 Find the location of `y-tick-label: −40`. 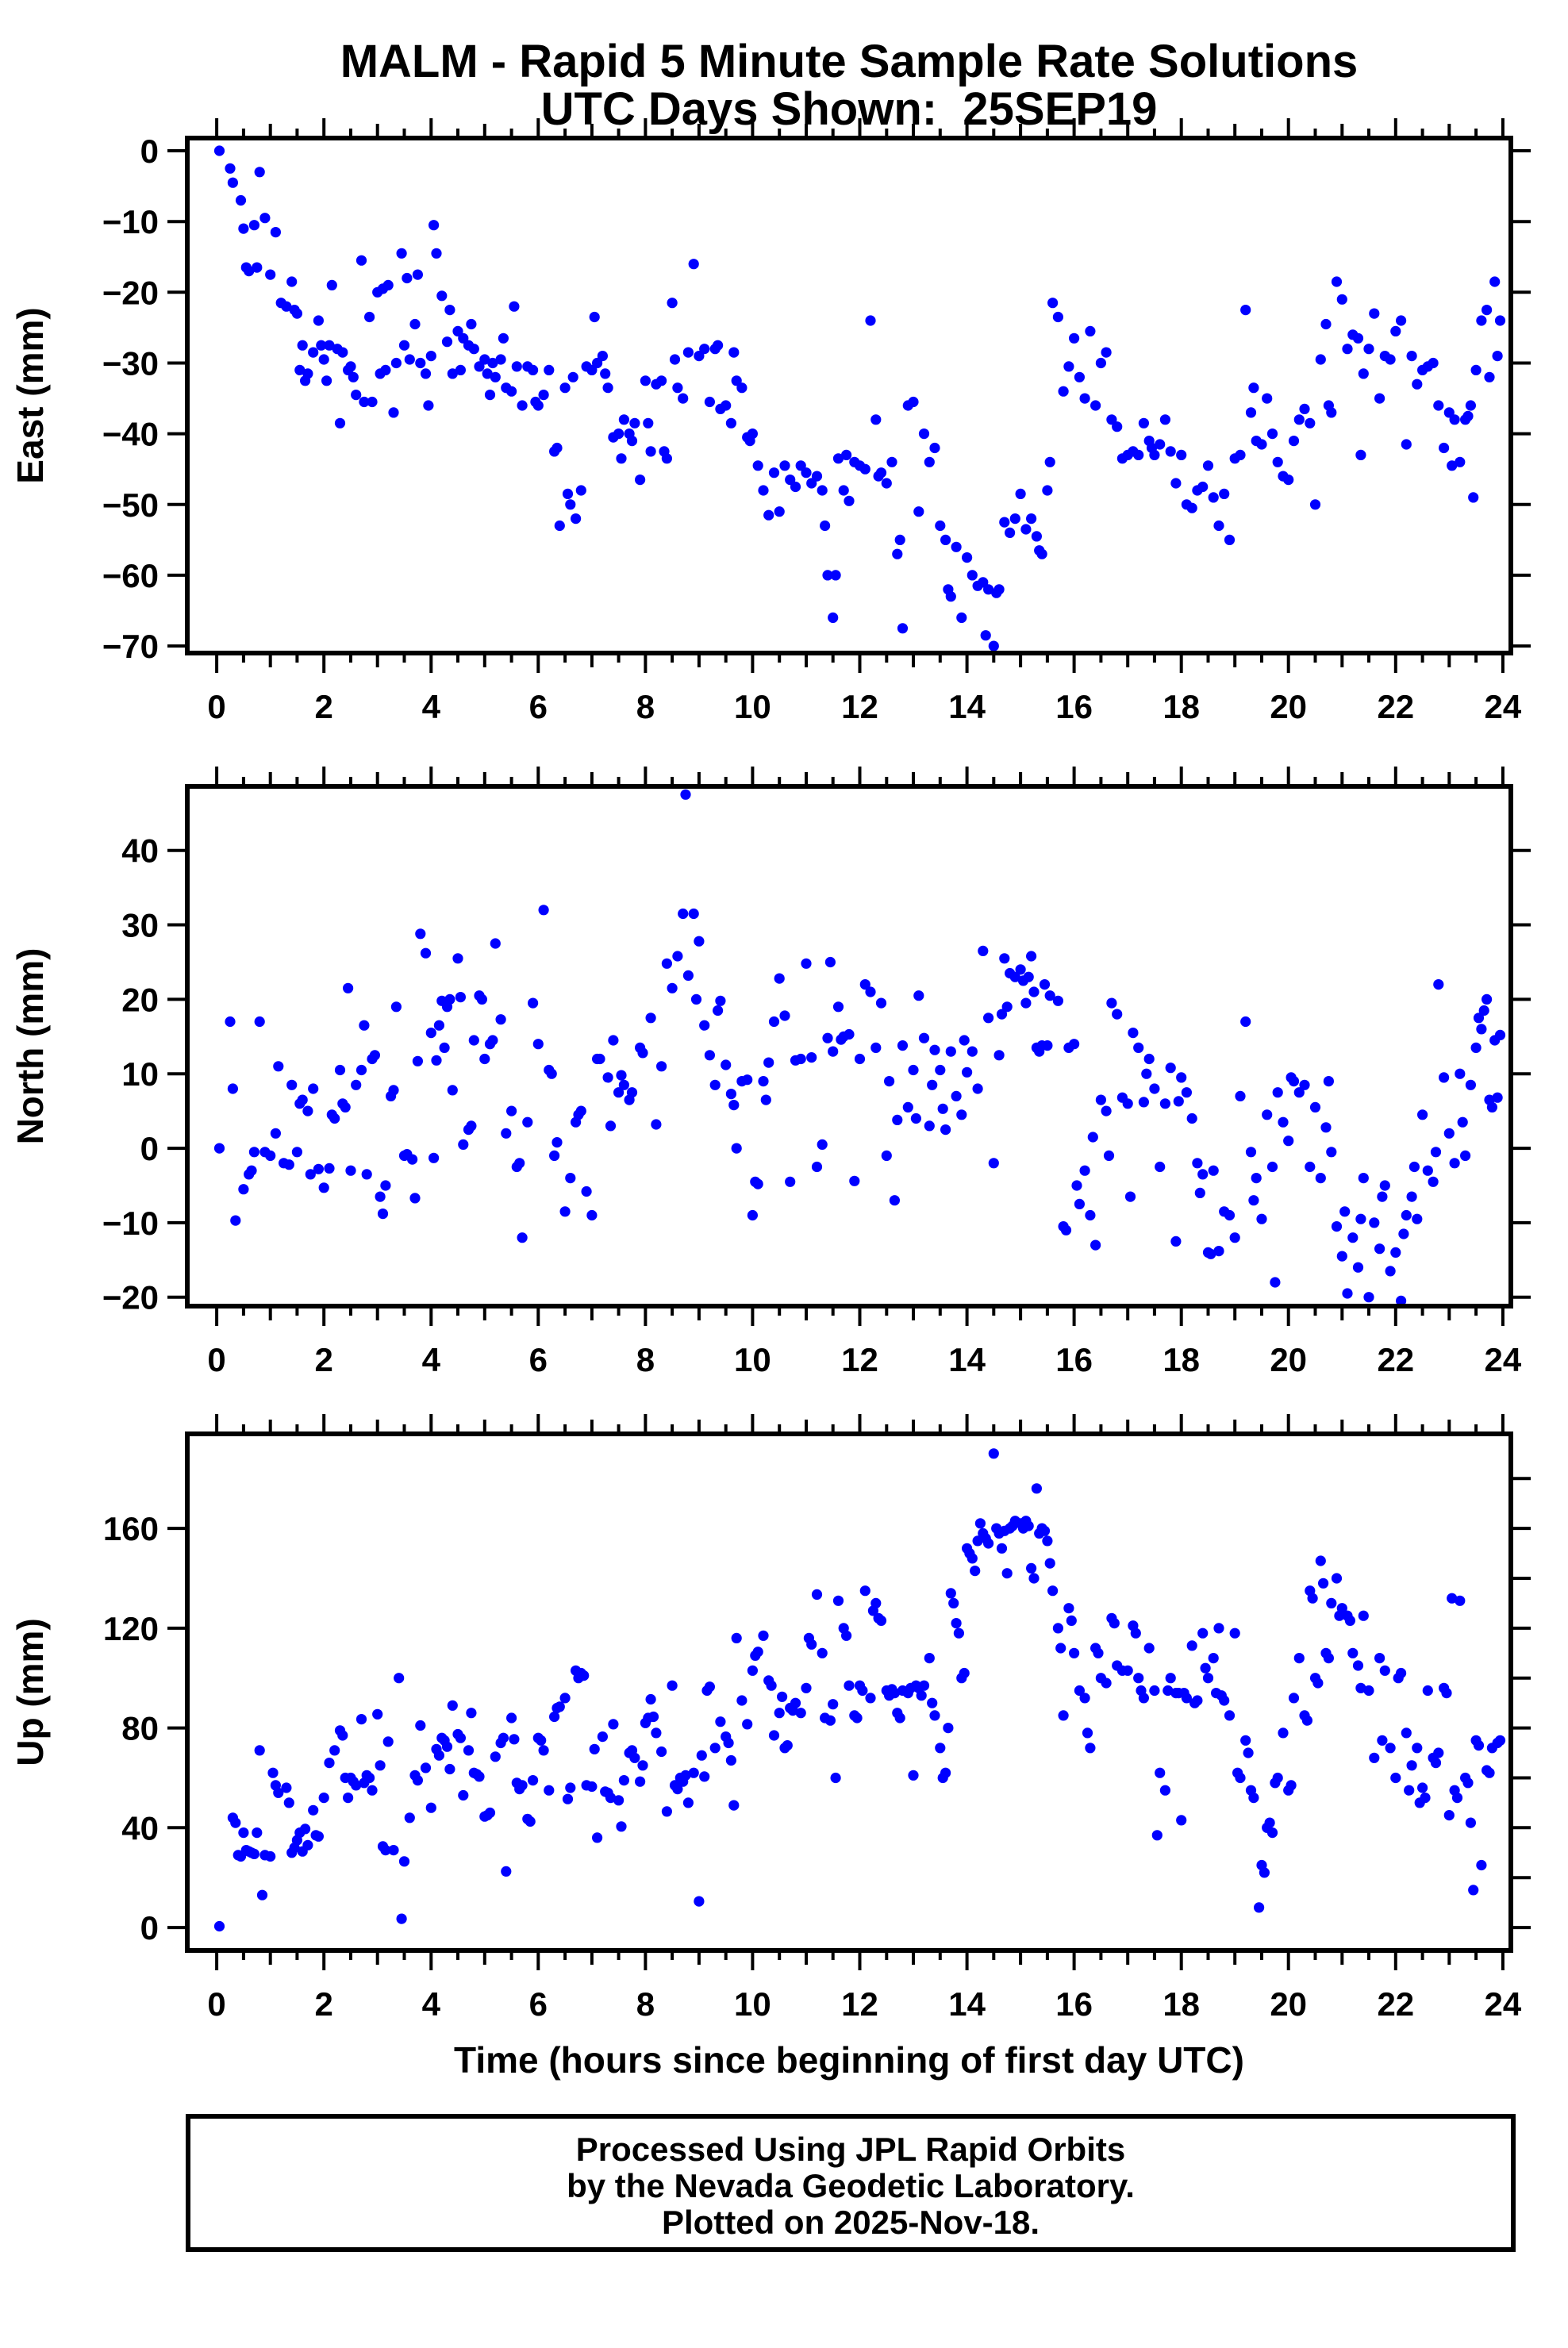

y-tick-label: −40 is located at coordinates (130, 434).